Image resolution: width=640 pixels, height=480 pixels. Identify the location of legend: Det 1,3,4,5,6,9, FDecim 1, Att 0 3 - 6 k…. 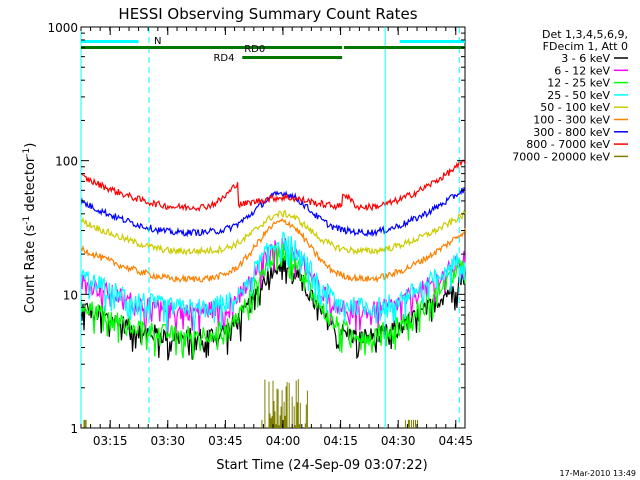
(570, 95).